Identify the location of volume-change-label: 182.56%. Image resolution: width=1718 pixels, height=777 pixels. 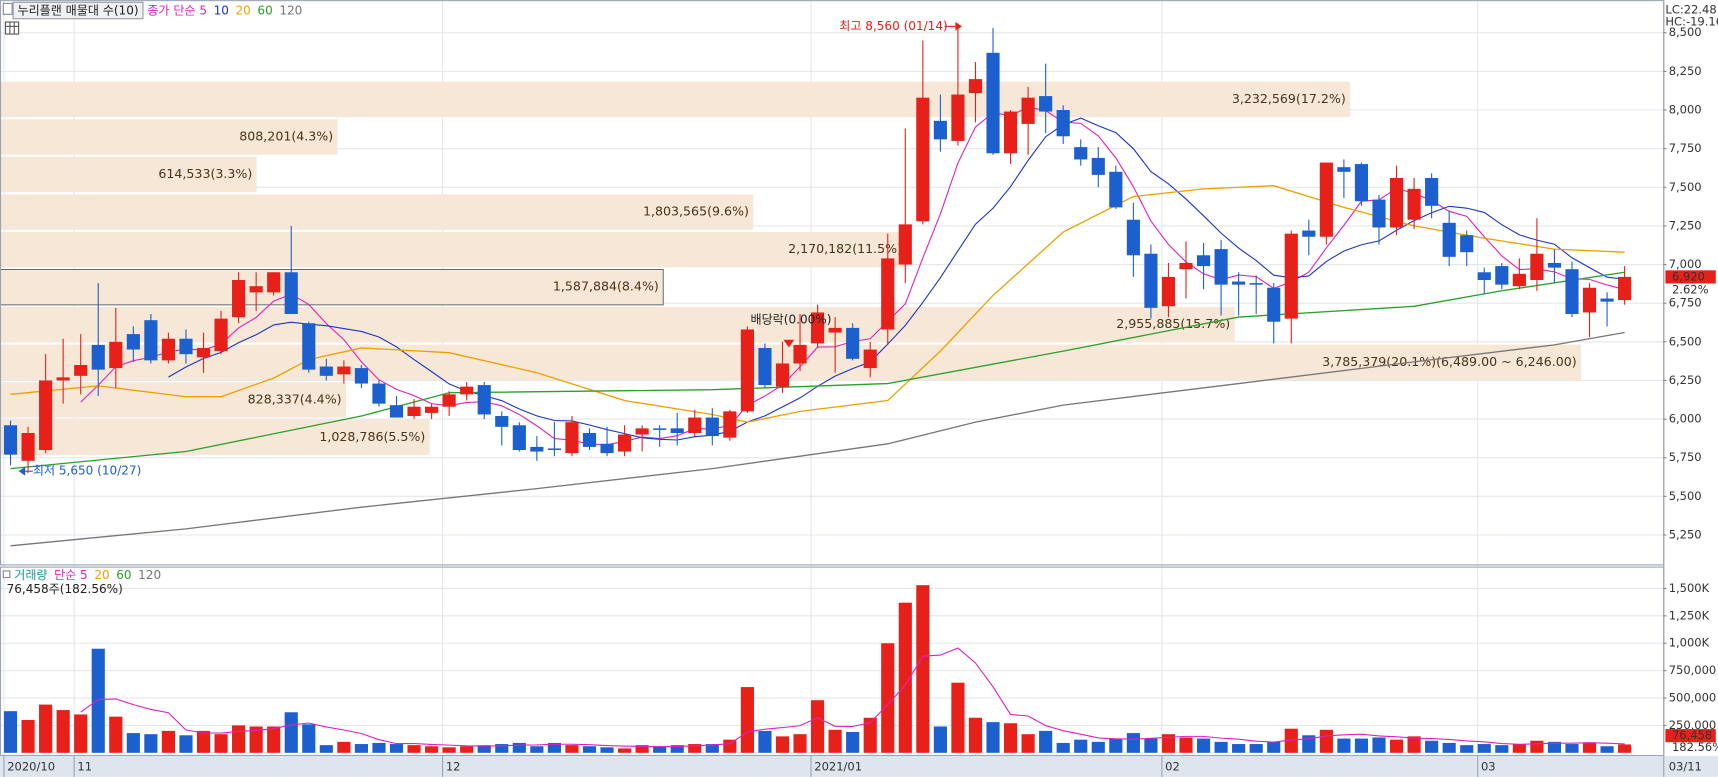
(1695, 747).